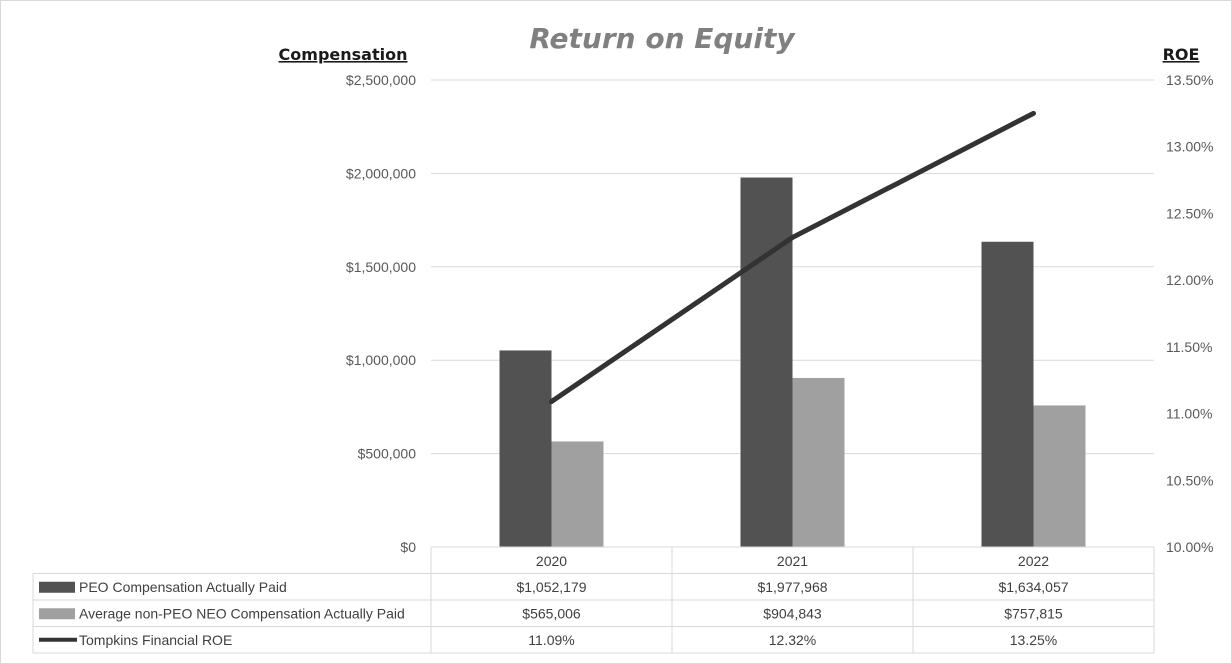 This screenshot has width=1232, height=664. I want to click on series-name: Tompkins Financial ROE, so click(155, 640).